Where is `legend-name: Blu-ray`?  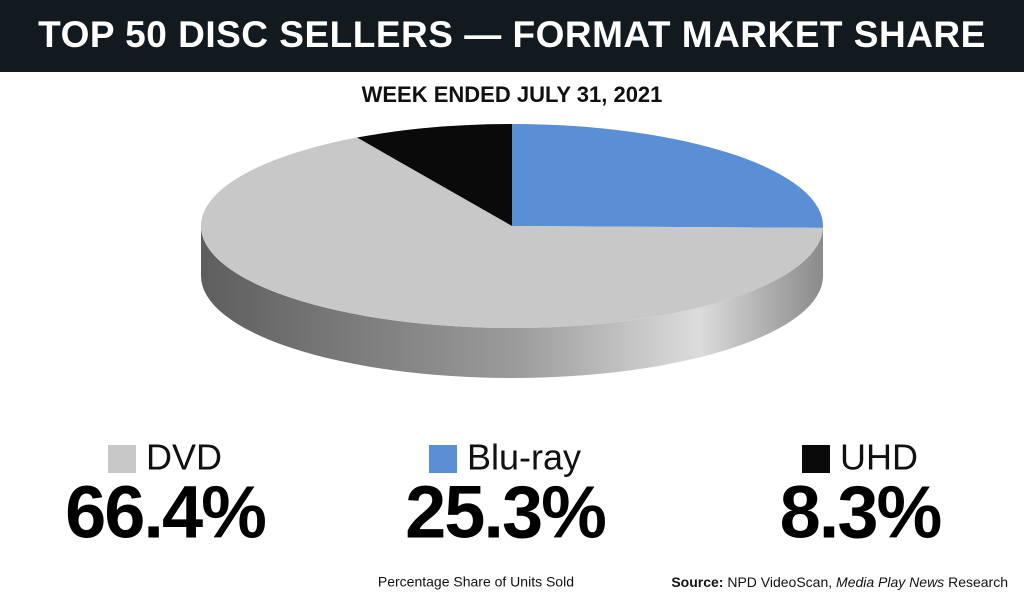
legend-name: Blu-ray is located at coordinates (524, 457).